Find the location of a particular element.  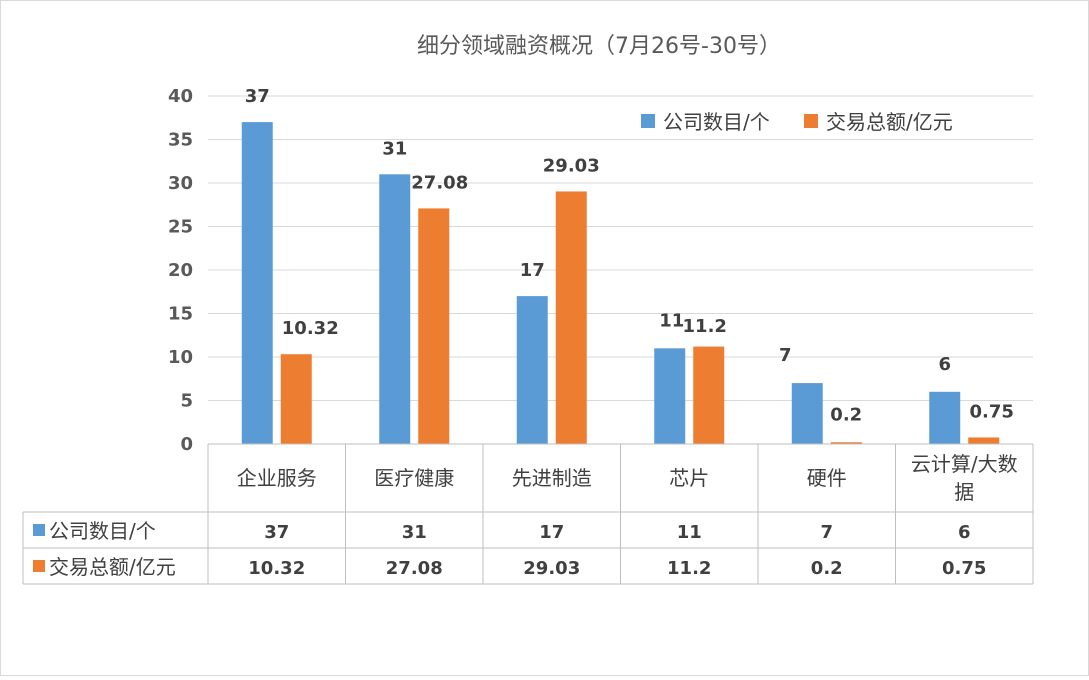

table-cell: 11.2 is located at coordinates (689, 568).